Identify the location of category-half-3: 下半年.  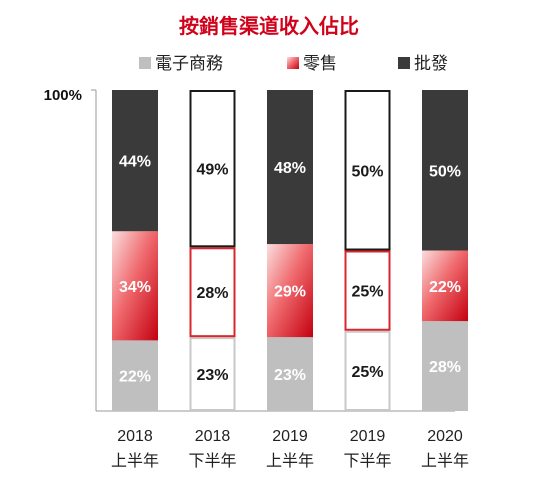
(367, 461).